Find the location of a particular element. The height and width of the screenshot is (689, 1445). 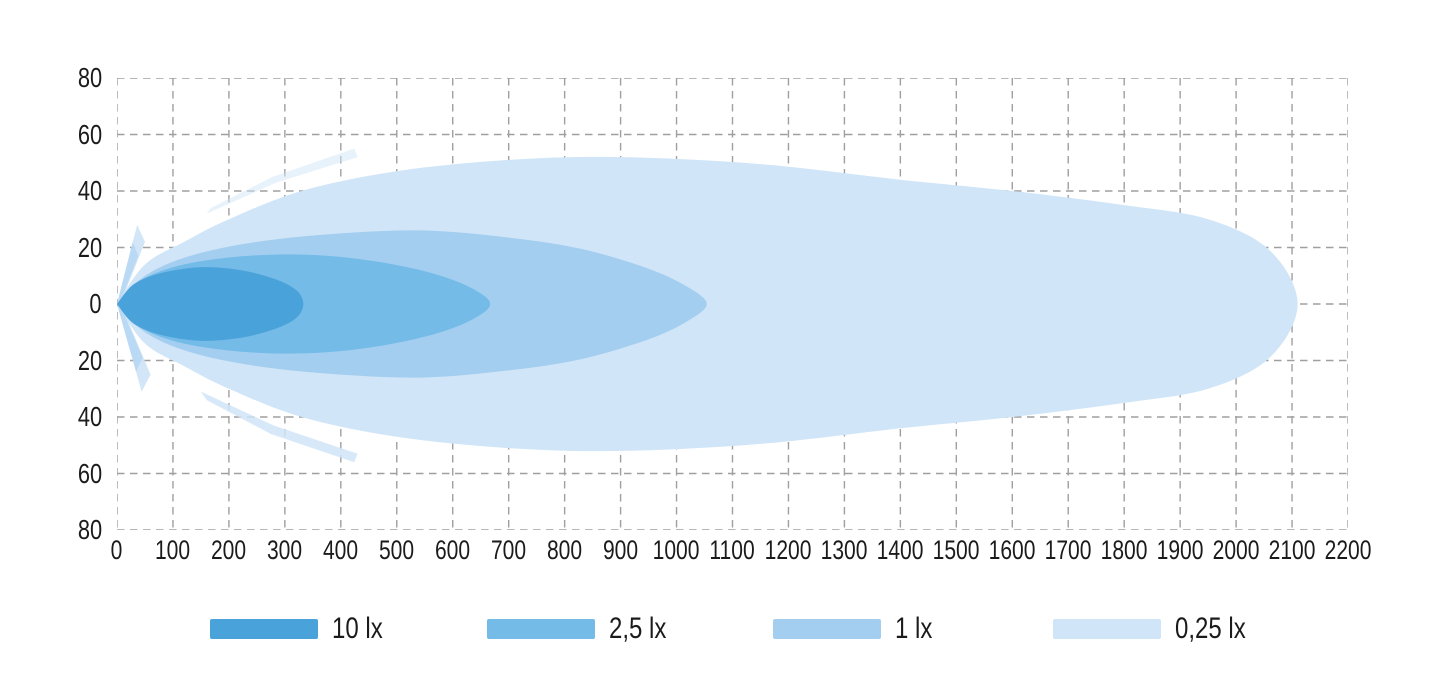

x-tick-text: 300 is located at coordinates (285, 550).